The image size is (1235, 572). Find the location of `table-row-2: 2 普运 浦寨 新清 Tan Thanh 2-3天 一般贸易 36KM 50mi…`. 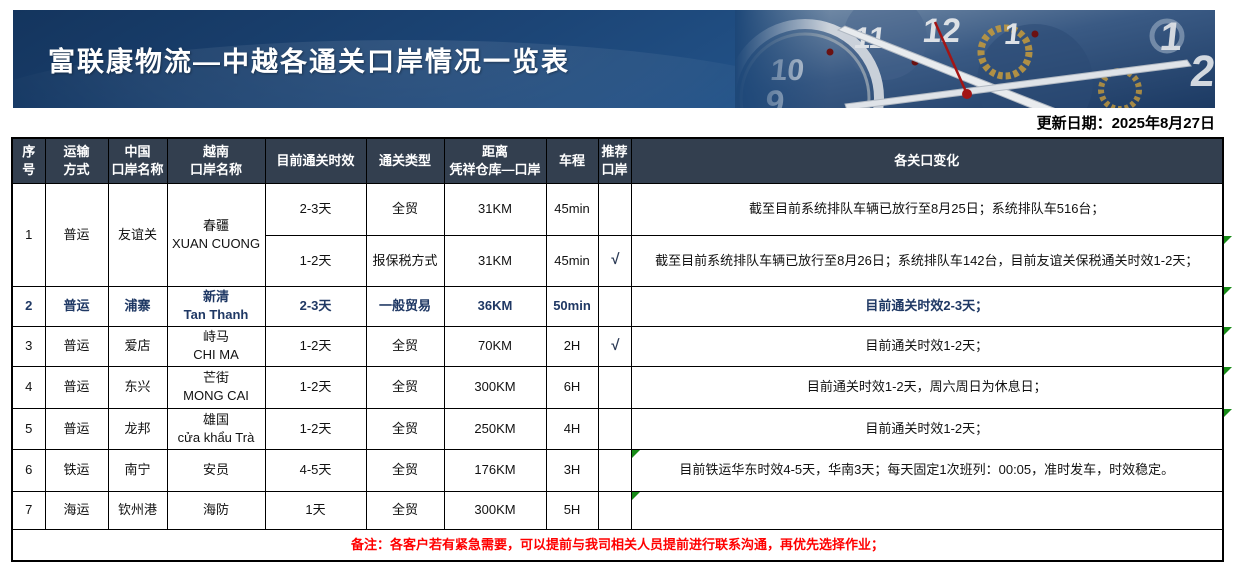

table-row-2: 2 普运 浦寨 新清 Tan Thanh 2-3天 一般贸易 36KM 50mi… is located at coordinates (617, 306).